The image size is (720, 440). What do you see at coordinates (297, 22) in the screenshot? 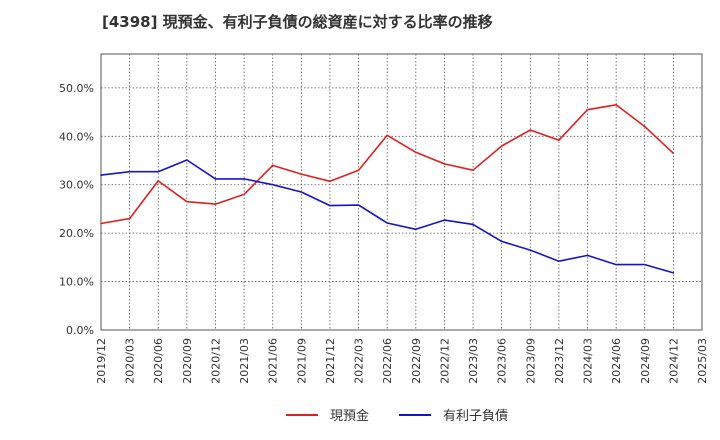
I see `chart-title: [4398] 現預金、有利子負債の総資産に対する比率の推移` at bounding box center [297, 22].